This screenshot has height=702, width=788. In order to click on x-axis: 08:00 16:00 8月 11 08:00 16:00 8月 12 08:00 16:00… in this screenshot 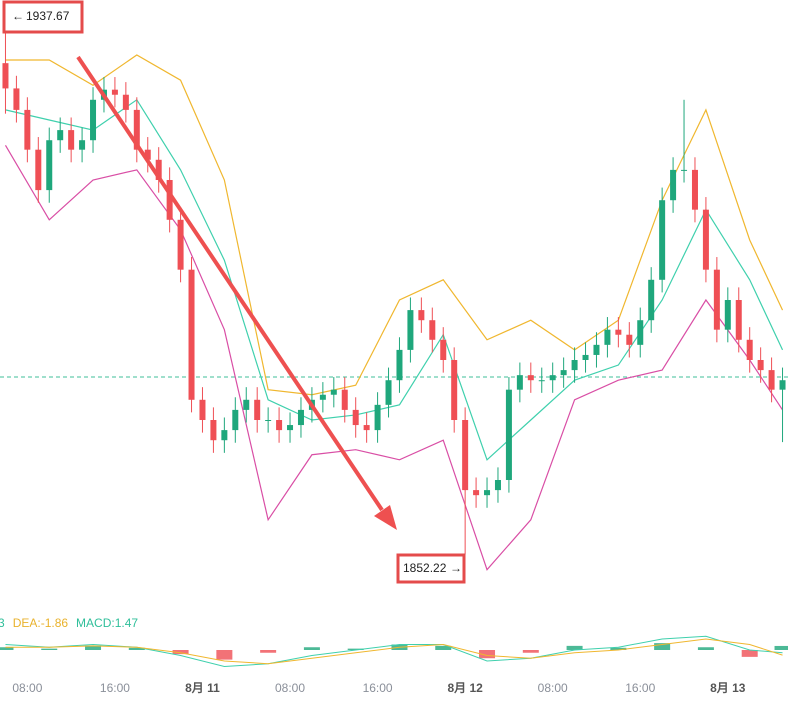, I will do `click(379, 688)`.